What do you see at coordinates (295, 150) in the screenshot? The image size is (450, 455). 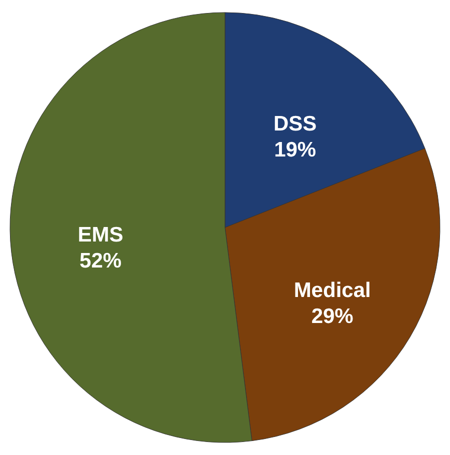 I see `data-label: 19%` at bounding box center [295, 150].